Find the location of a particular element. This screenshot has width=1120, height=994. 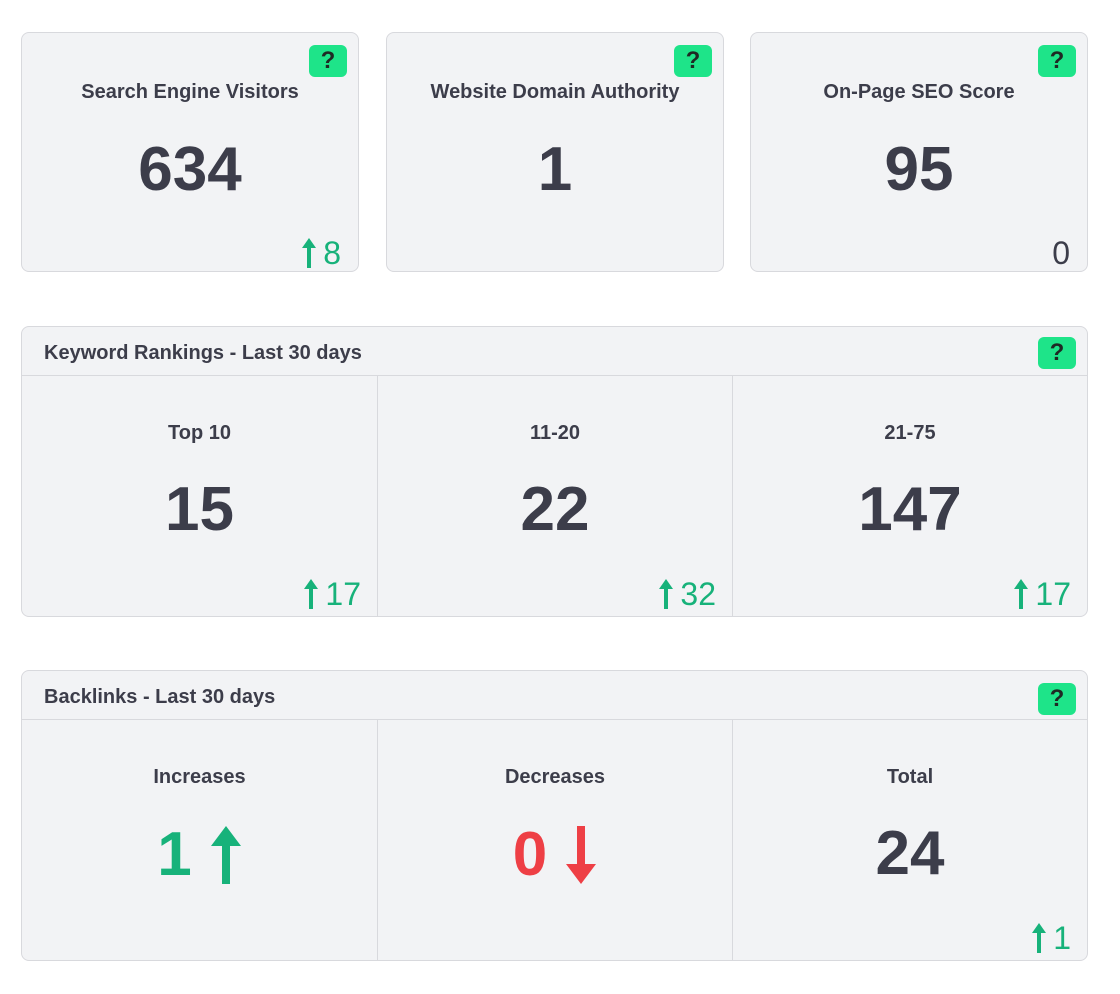

on-page-seo-score-card: ? On-Page SEO Score 95 0 is located at coordinates (919, 152).